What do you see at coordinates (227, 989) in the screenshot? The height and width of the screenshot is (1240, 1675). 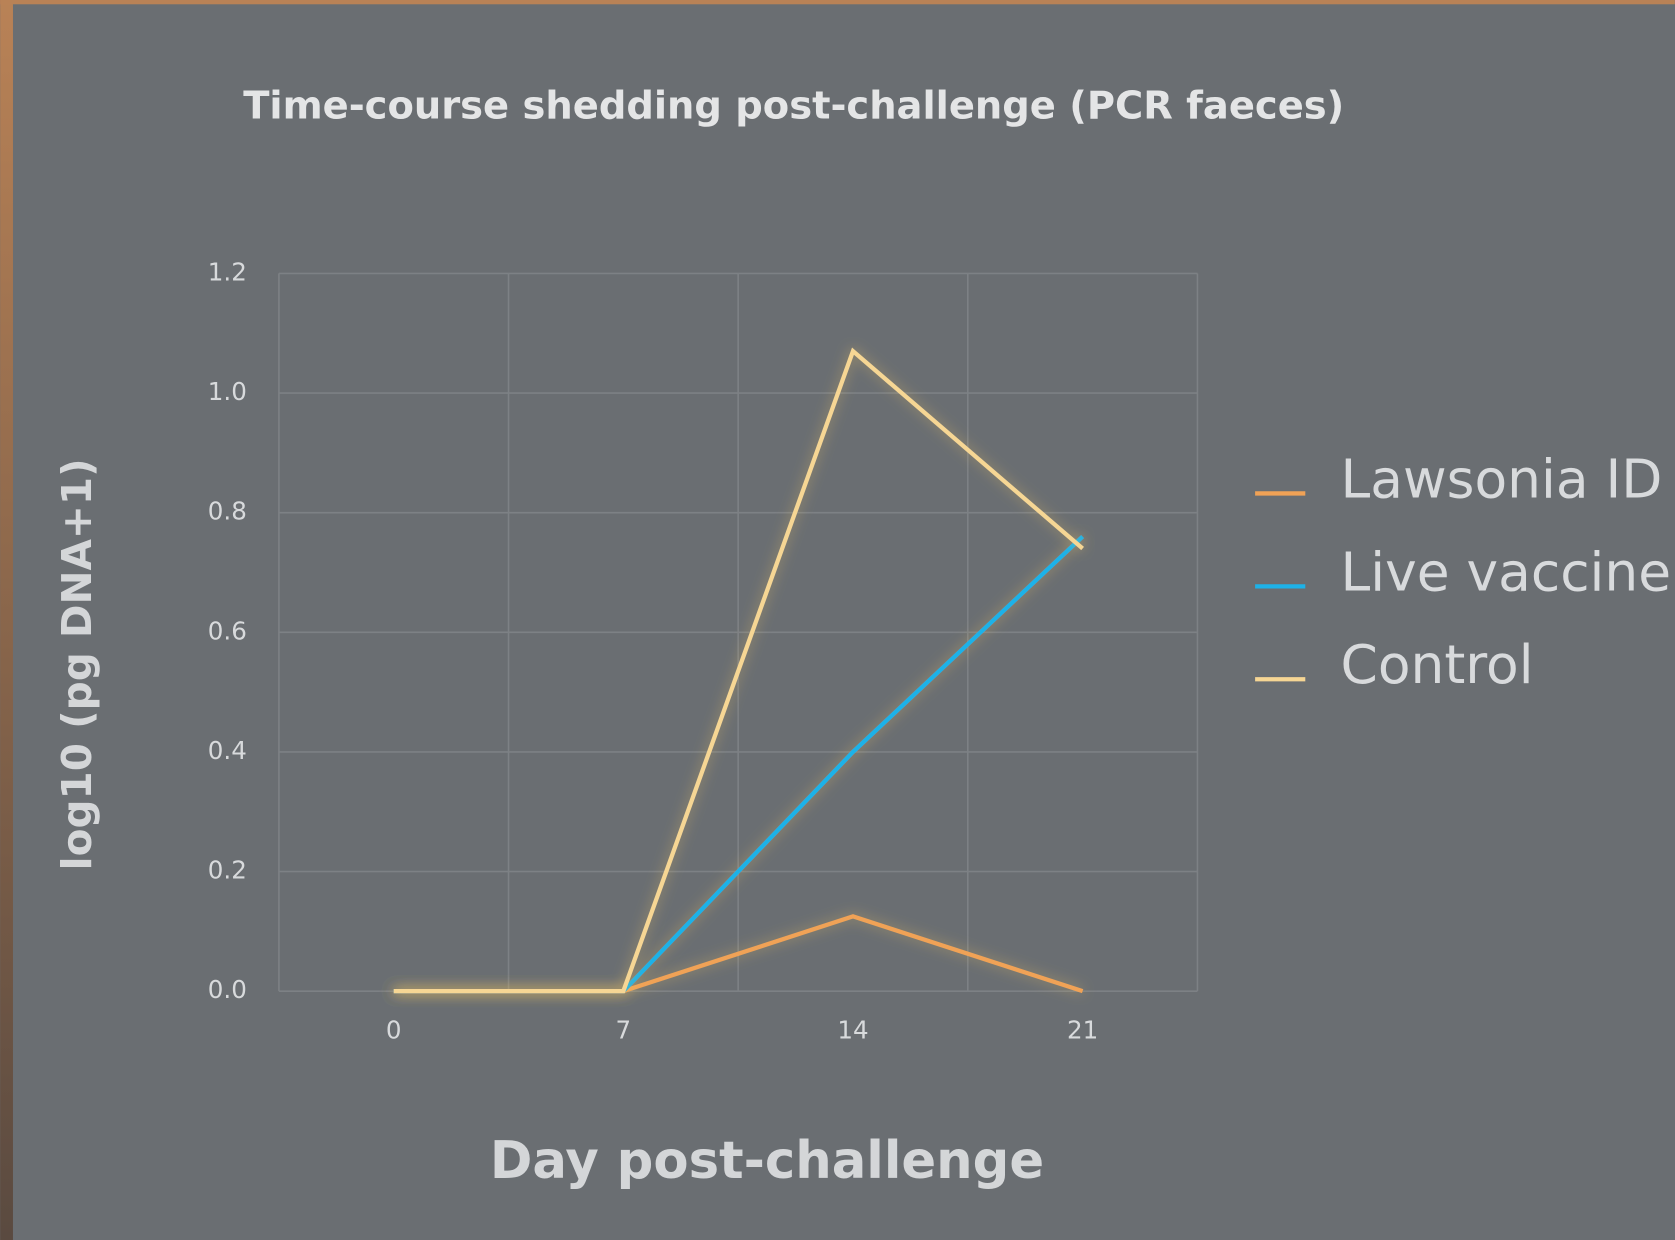 I see `y-tick-label: 0.0` at bounding box center [227, 989].